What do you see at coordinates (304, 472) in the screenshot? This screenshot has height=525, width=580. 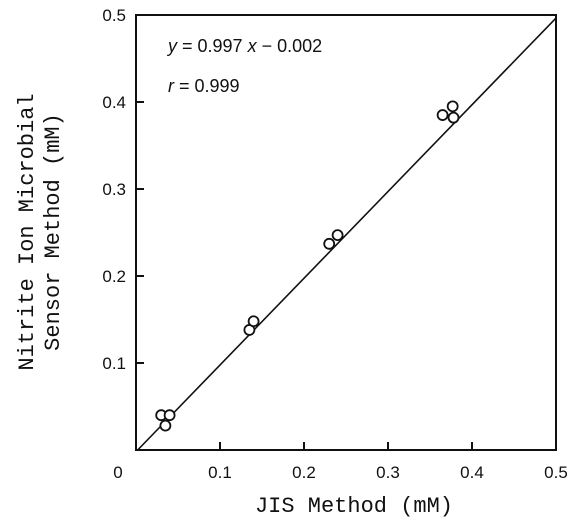 I see `x-tick-label: 0.2` at bounding box center [304, 472].